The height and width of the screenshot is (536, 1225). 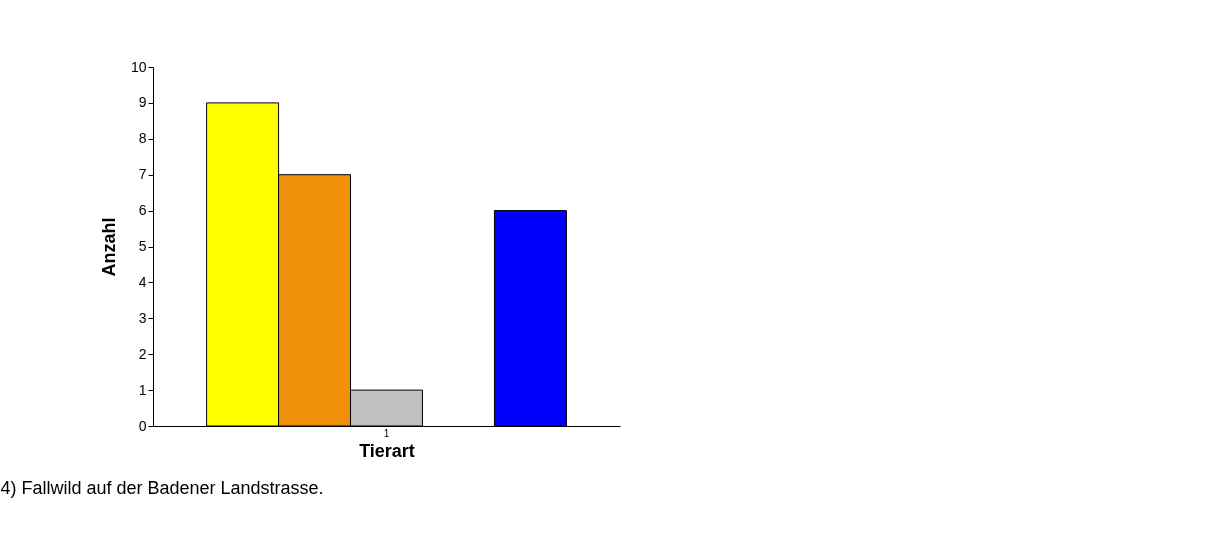 I want to click on y-tick-label: 5, so click(x=142, y=246).